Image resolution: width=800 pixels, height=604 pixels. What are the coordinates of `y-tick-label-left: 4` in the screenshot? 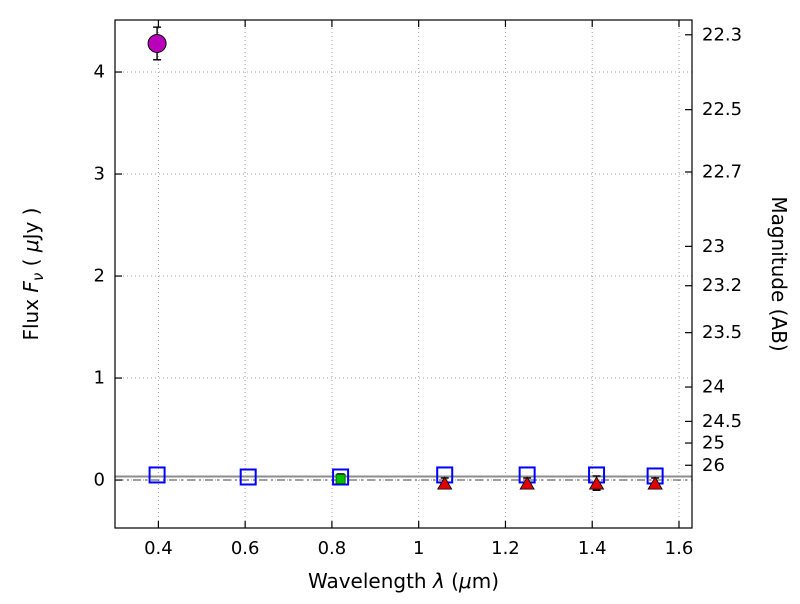 It's located at (99, 72).